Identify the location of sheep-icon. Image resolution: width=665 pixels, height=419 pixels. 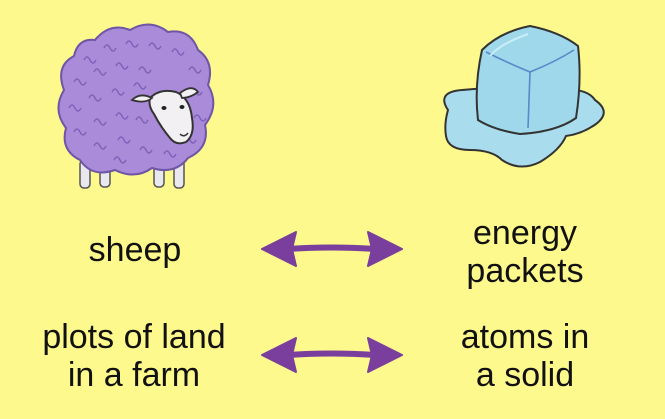
(136, 106).